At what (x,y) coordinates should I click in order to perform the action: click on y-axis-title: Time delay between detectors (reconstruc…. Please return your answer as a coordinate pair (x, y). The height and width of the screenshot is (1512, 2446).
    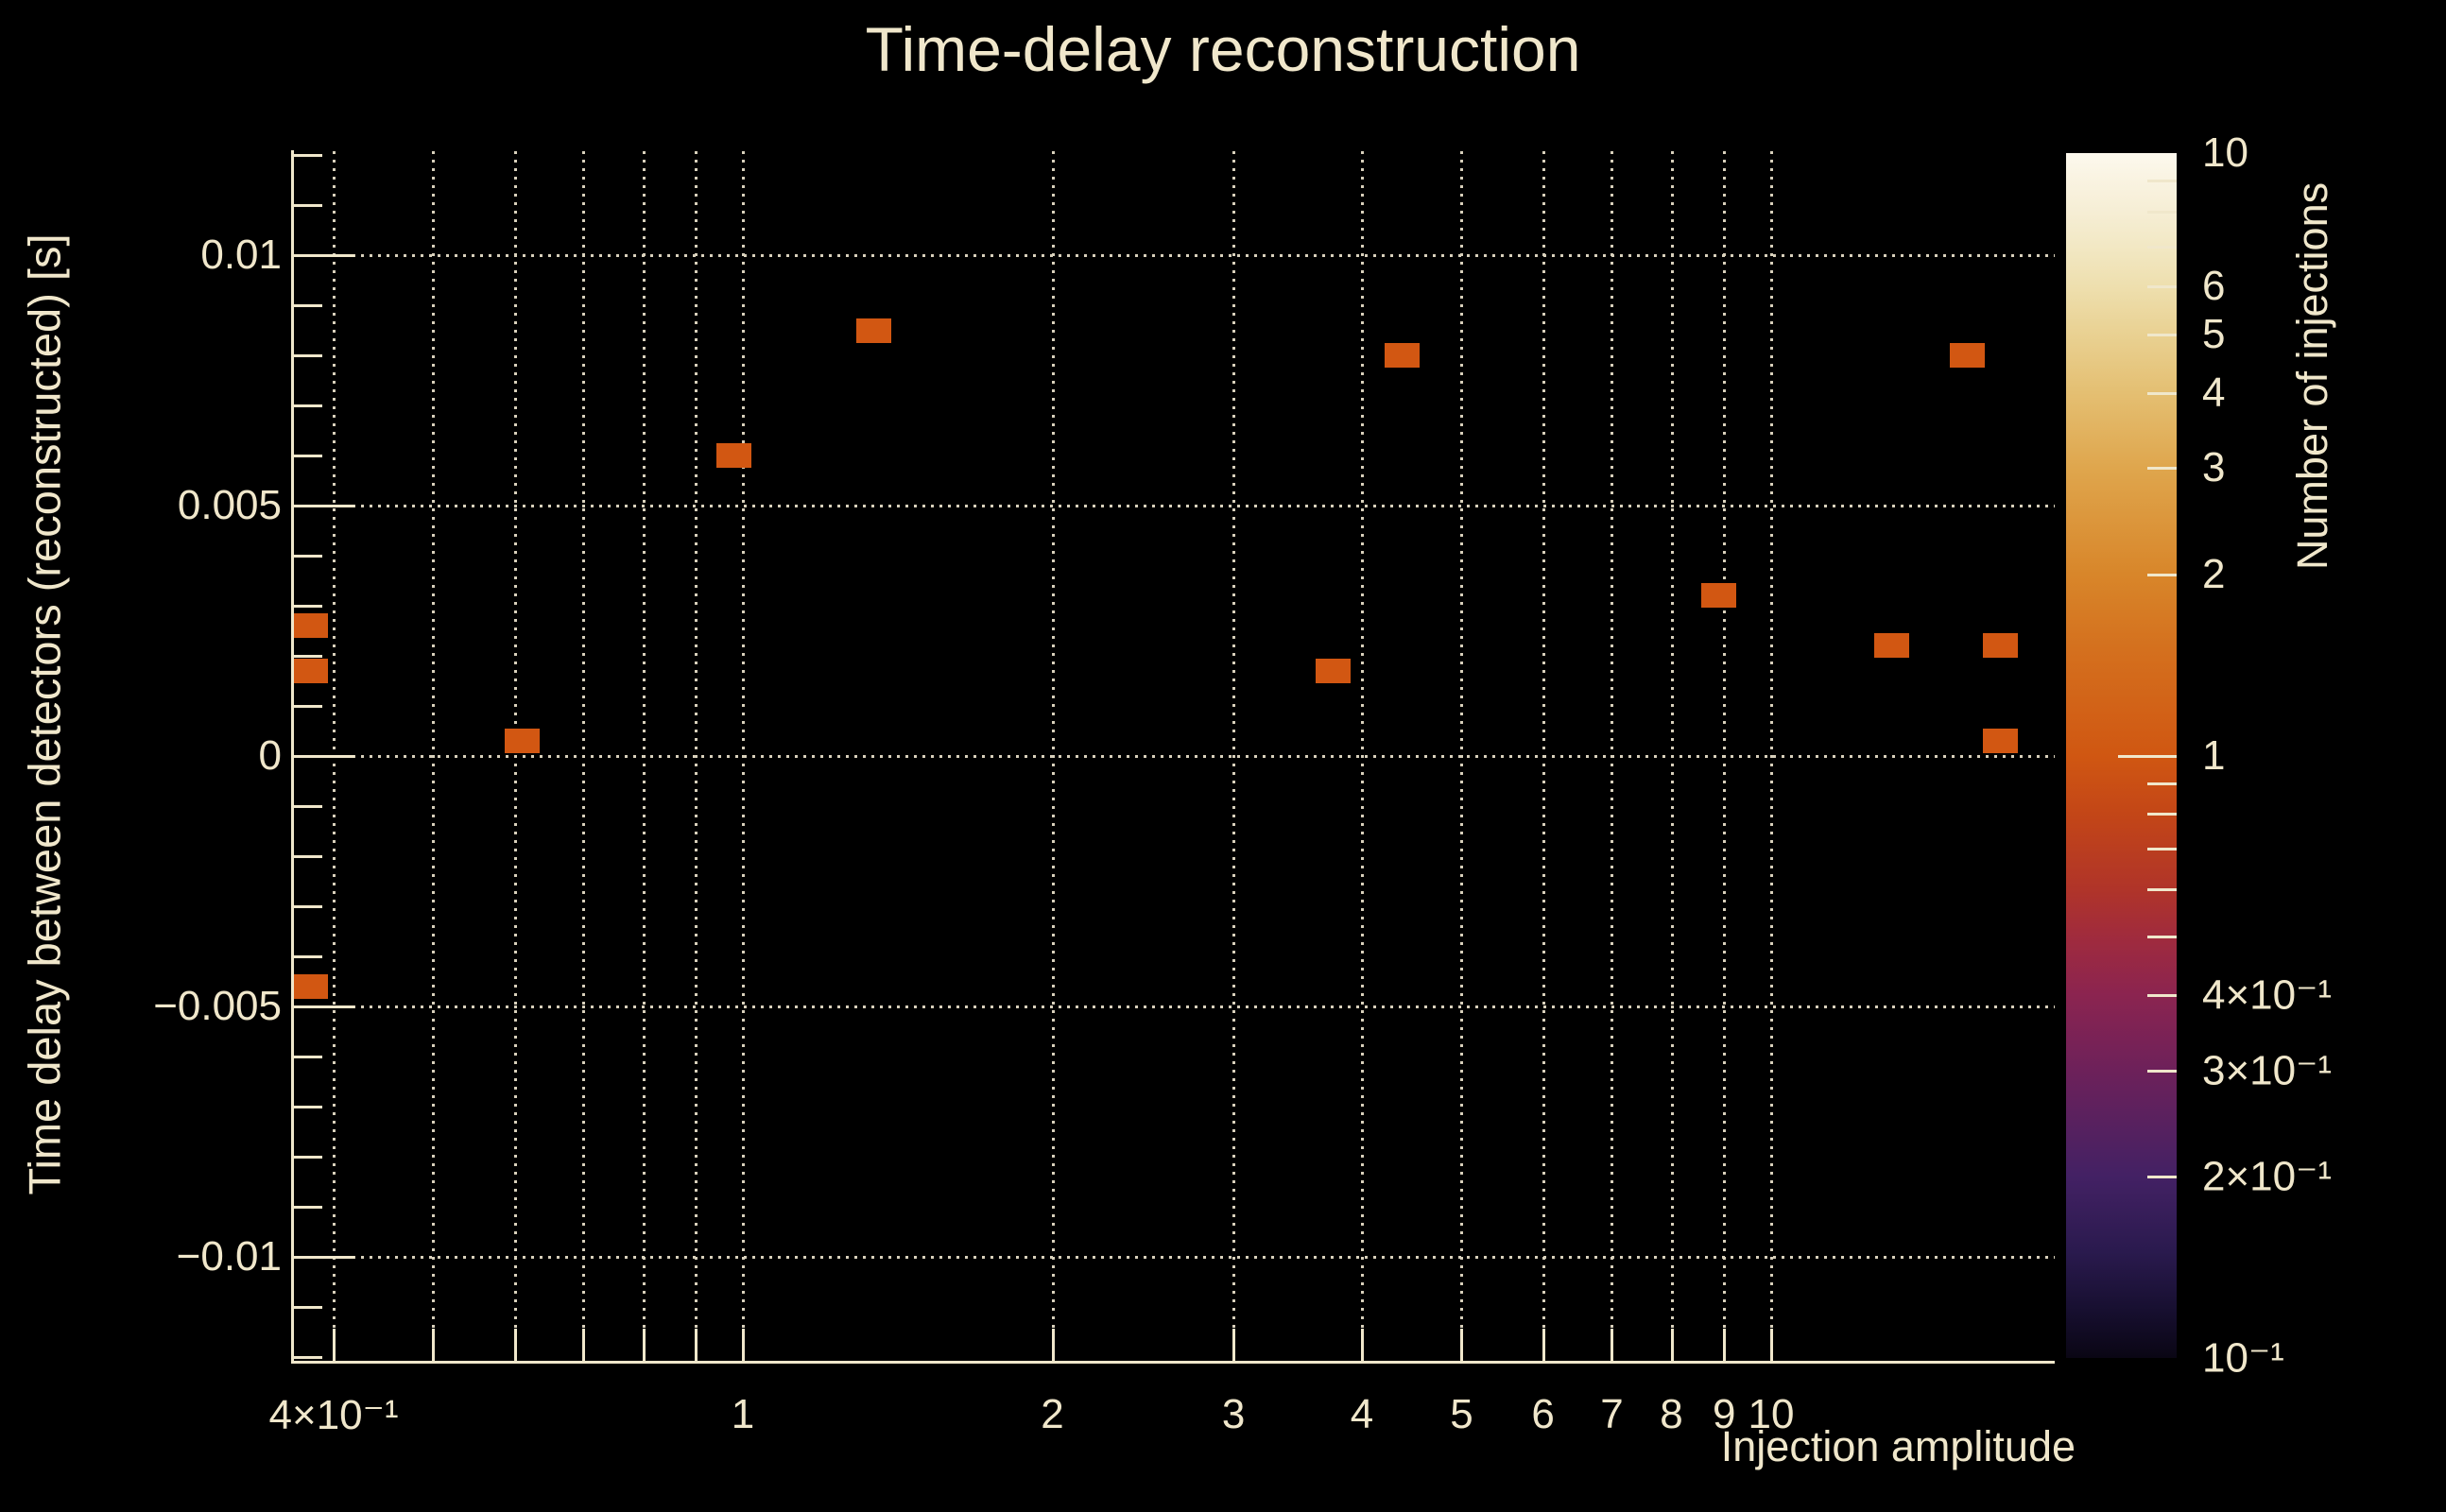
    Looking at the image, I should click on (44, 714).